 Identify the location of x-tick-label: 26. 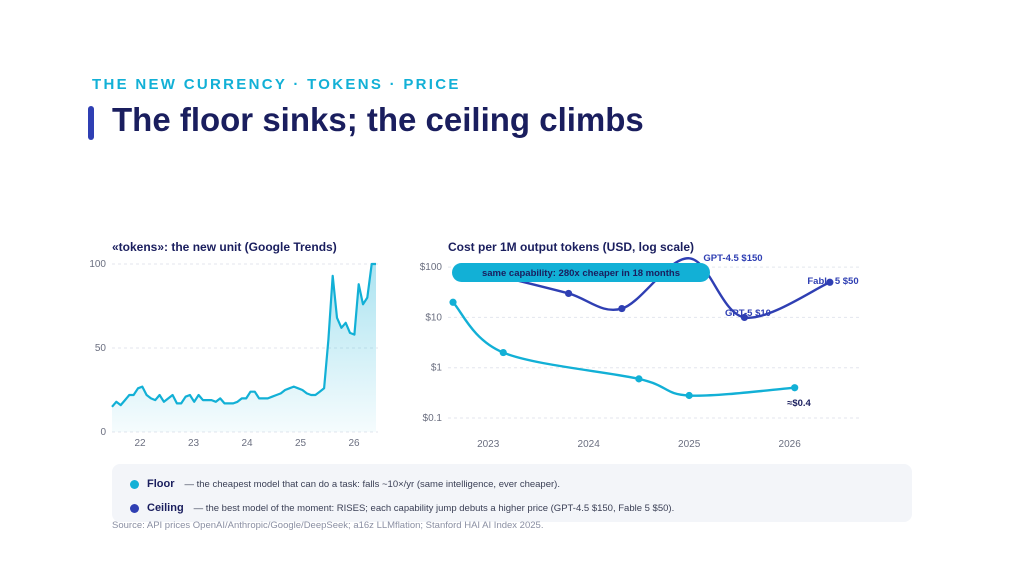
(354, 443).